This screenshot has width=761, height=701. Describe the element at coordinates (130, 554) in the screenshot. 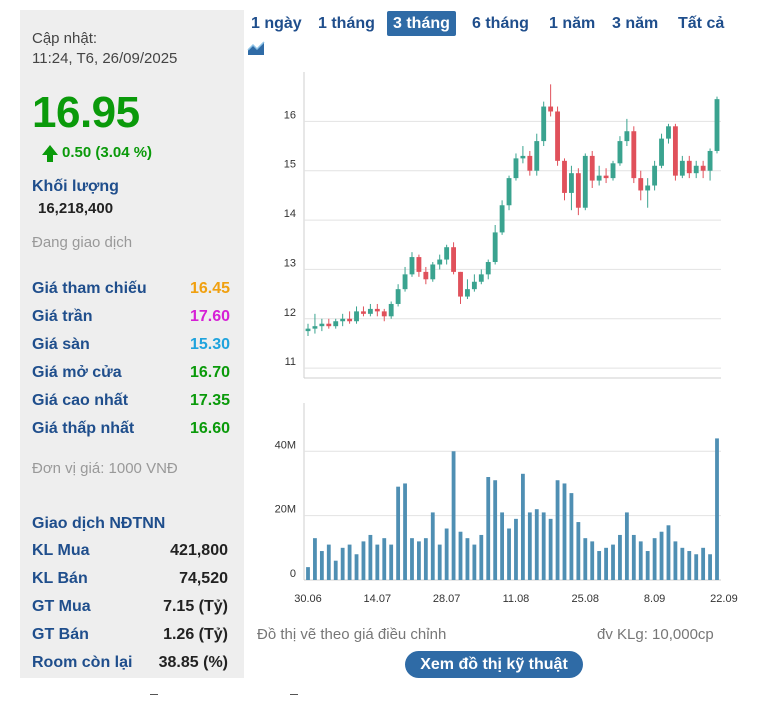

I see `foreign-buy-volume: KL Mua 421,800` at that location.